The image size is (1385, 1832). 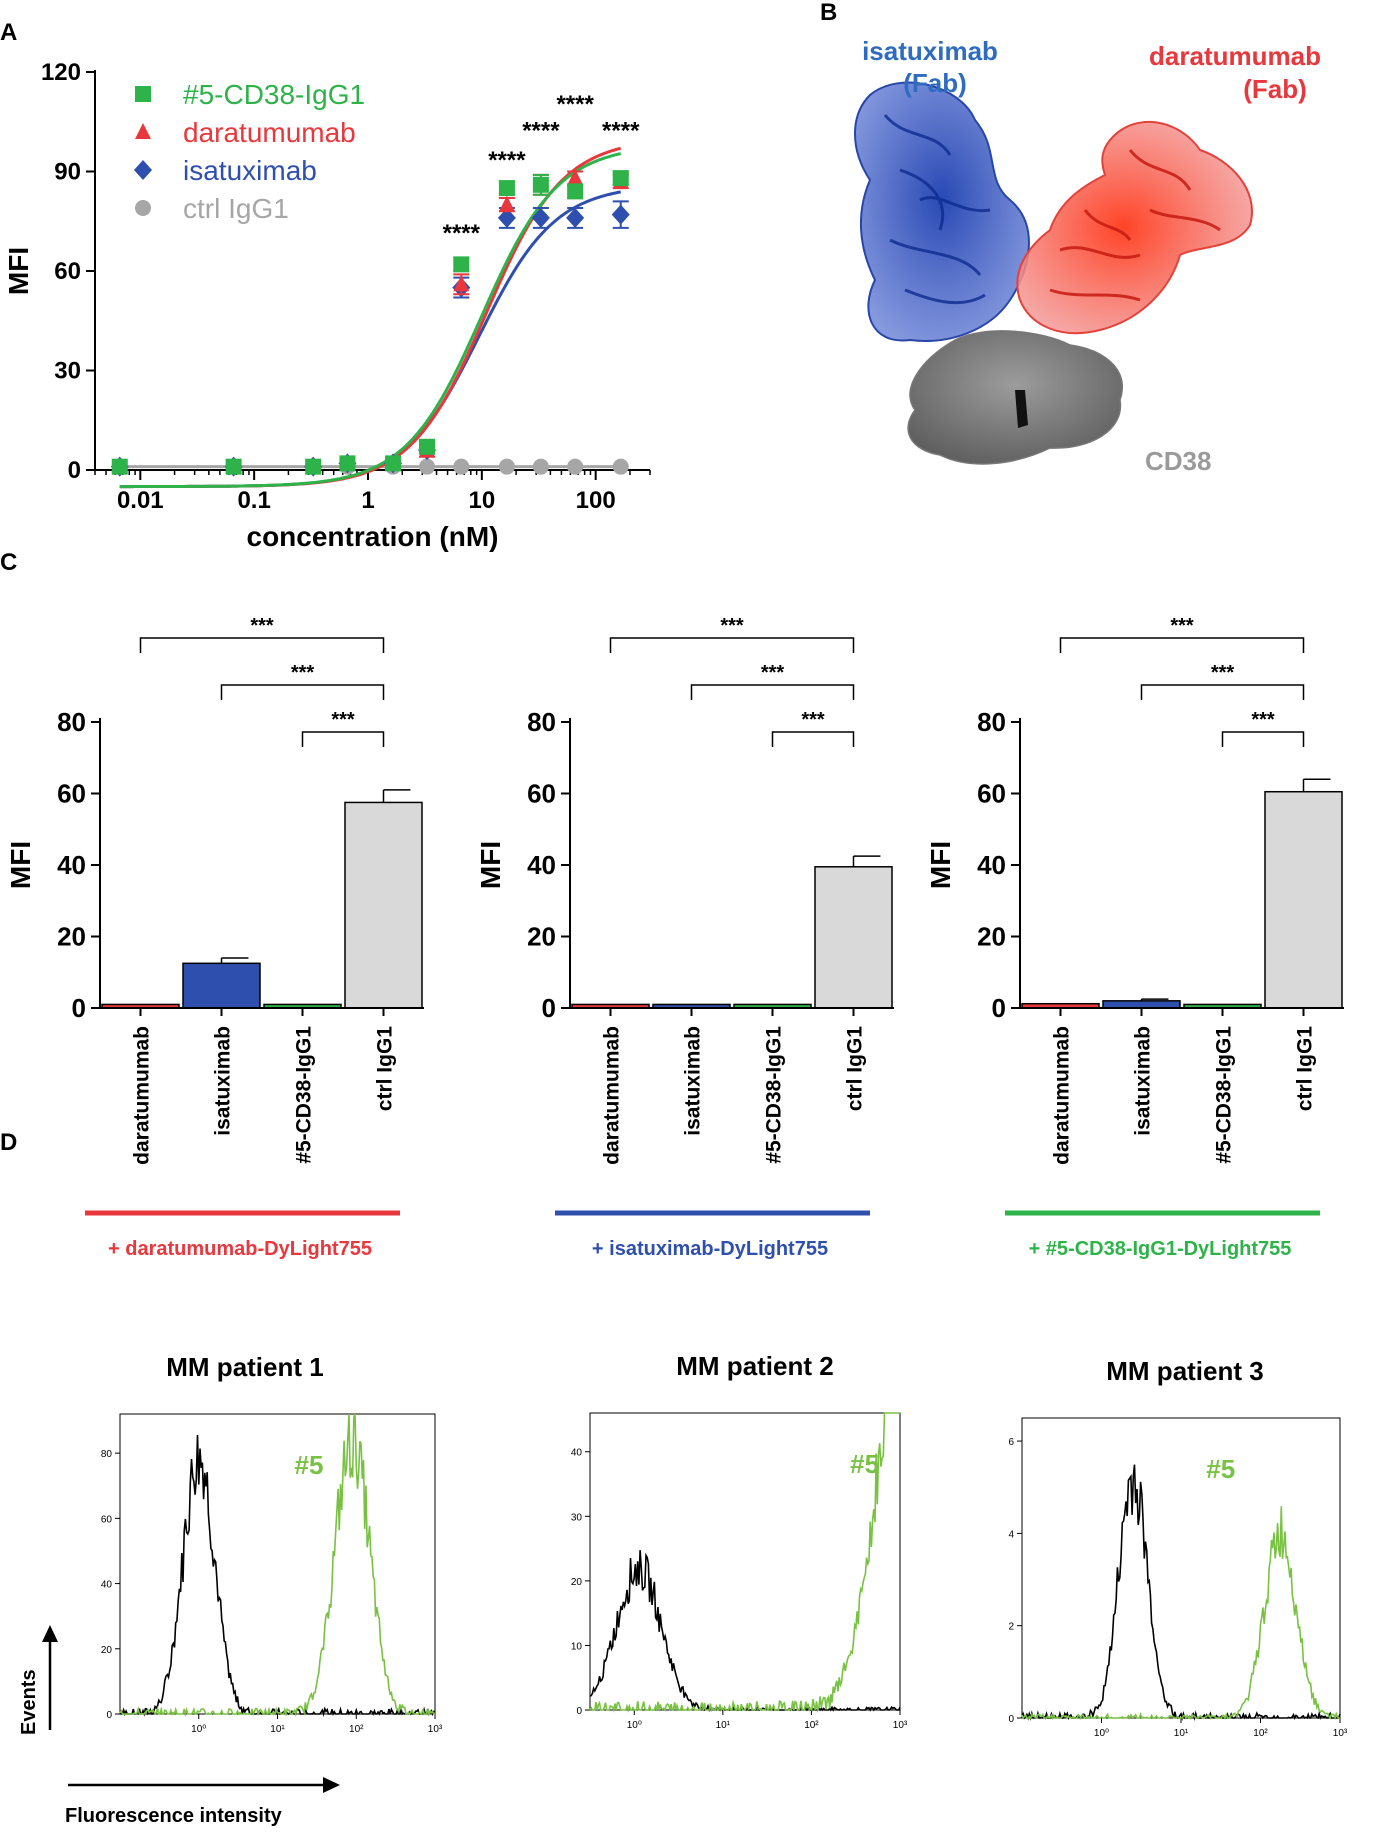 What do you see at coordinates (277, 1575) in the screenshot?
I see `histogram-trace-control` at bounding box center [277, 1575].